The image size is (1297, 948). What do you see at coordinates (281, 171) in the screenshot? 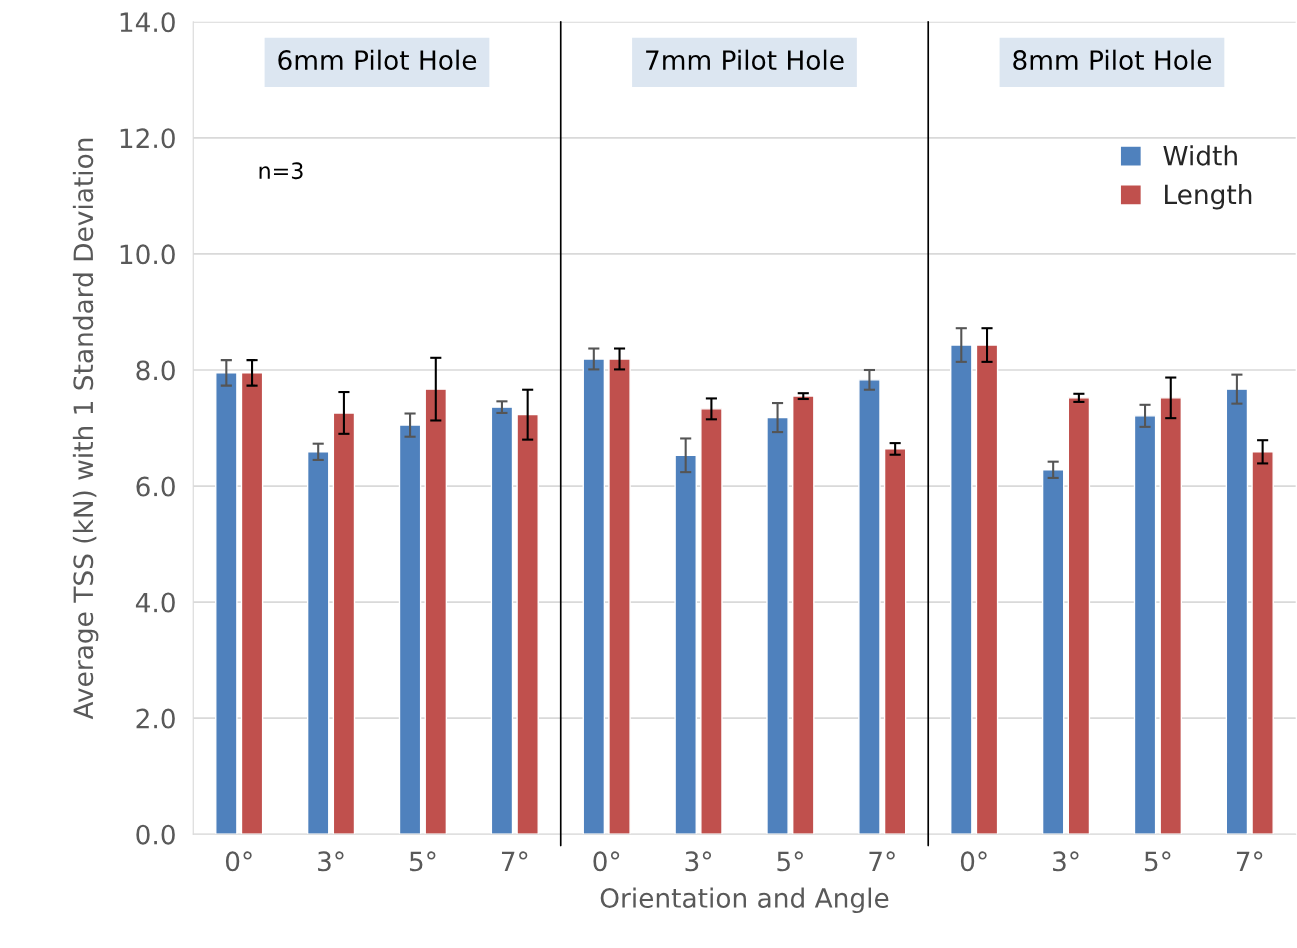
I see `annotation: n=3` at bounding box center [281, 171].